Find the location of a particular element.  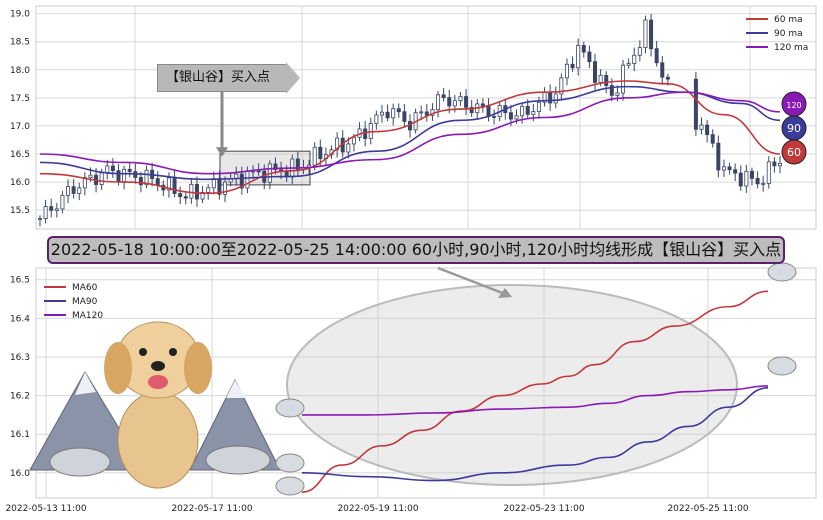

top-y-tick-label: 16.0 is located at coordinates (20, 183).